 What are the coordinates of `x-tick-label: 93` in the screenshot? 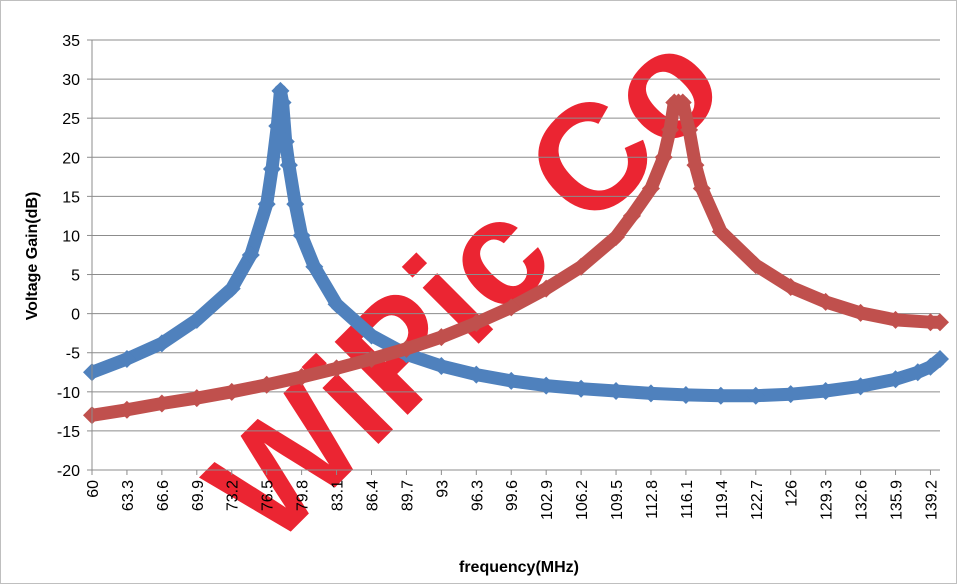 It's located at (442, 489).